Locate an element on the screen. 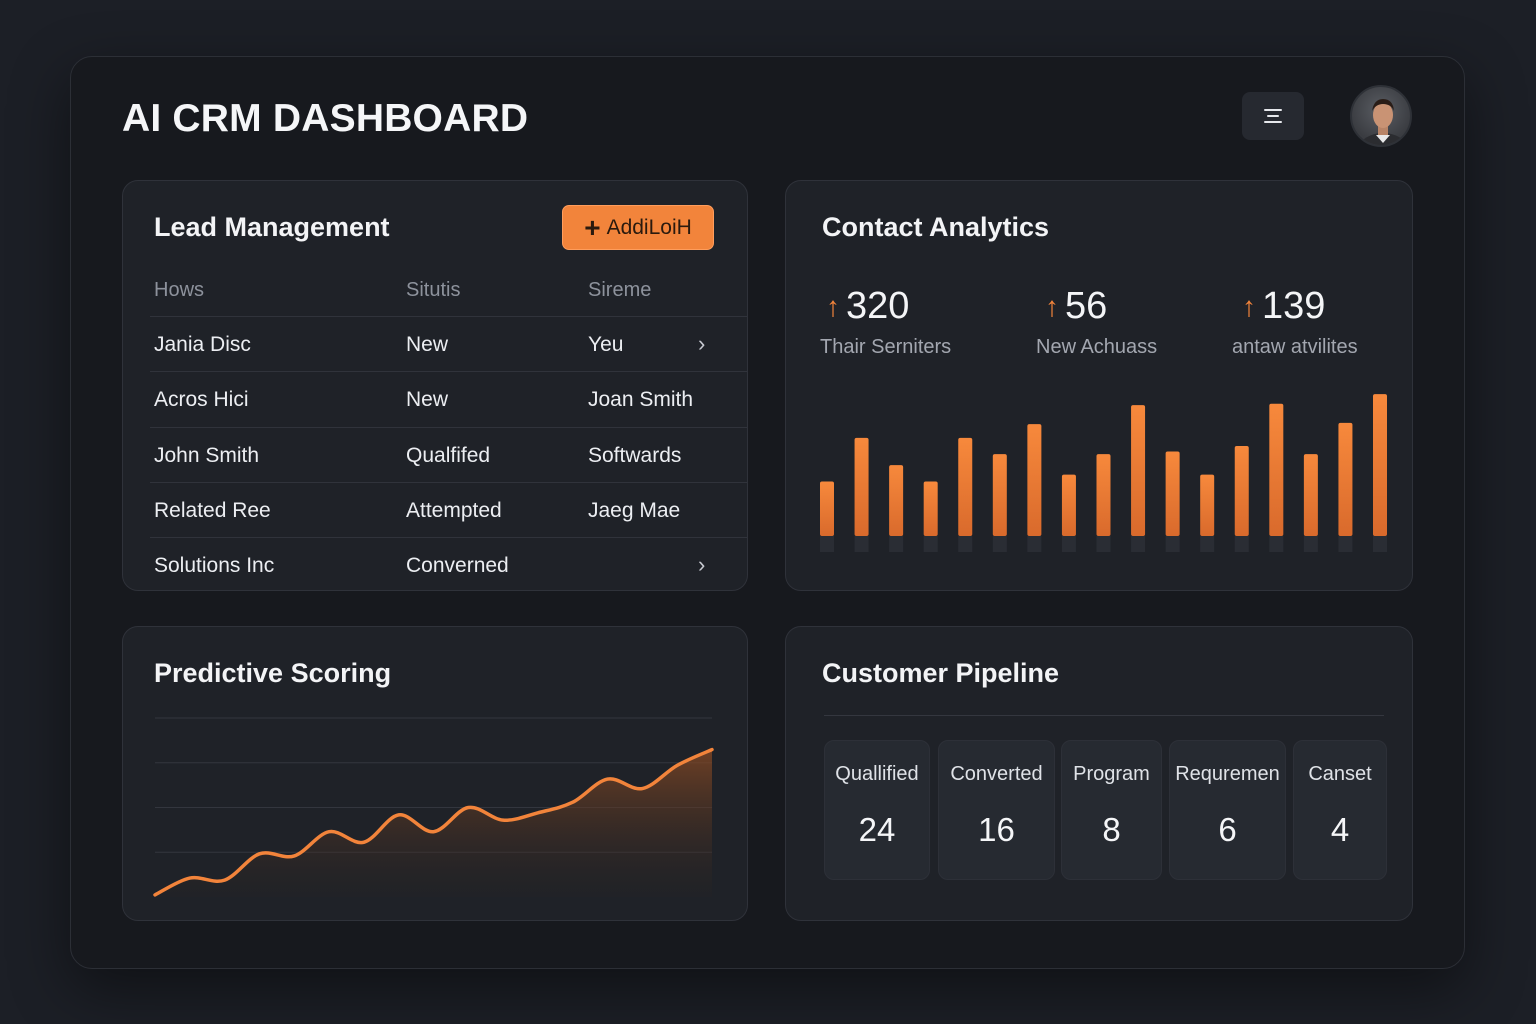 This screenshot has height=1024, width=1536. hamburger-icon is located at coordinates (1273, 116).